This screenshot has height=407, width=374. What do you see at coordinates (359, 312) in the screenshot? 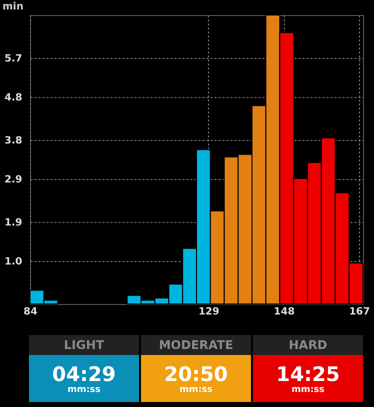
I see `x-tick-label: 167` at bounding box center [359, 312].